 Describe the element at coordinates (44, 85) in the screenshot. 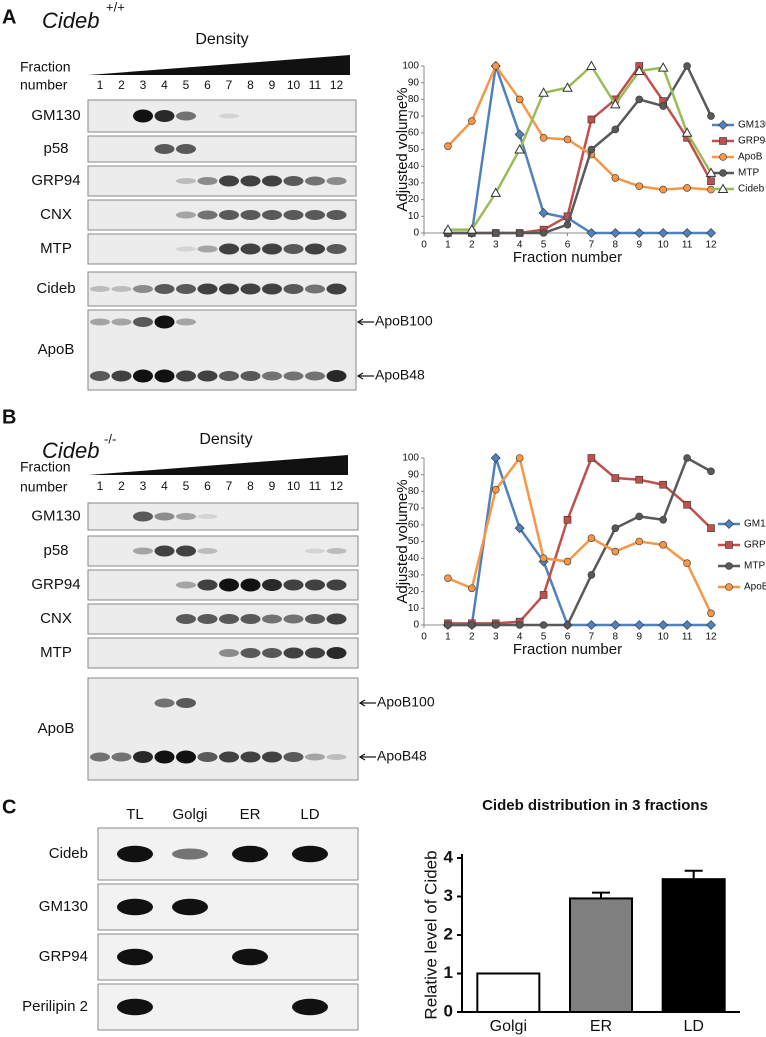

I see `fraction-label: number` at that location.